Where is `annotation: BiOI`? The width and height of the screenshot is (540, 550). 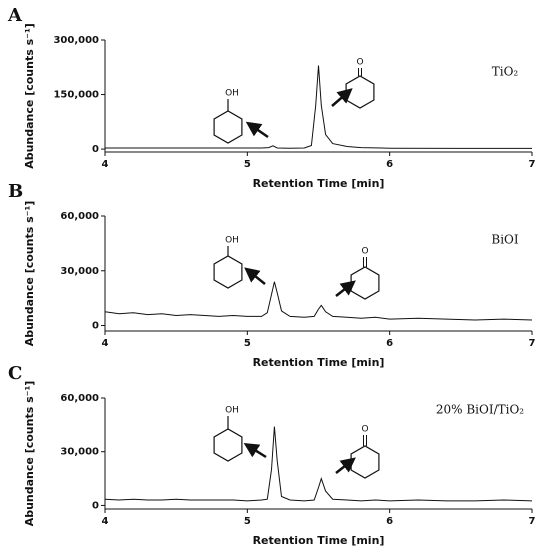 annotation: BiOI is located at coordinates (504, 240).